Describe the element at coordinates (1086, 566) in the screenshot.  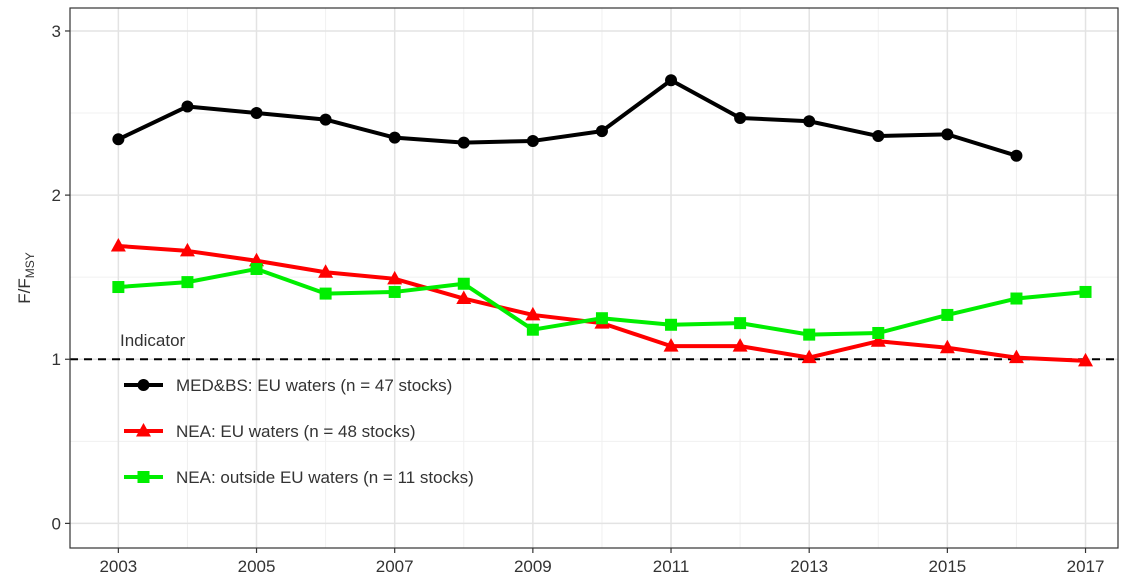
I see `x-tick-label: 2017` at that location.